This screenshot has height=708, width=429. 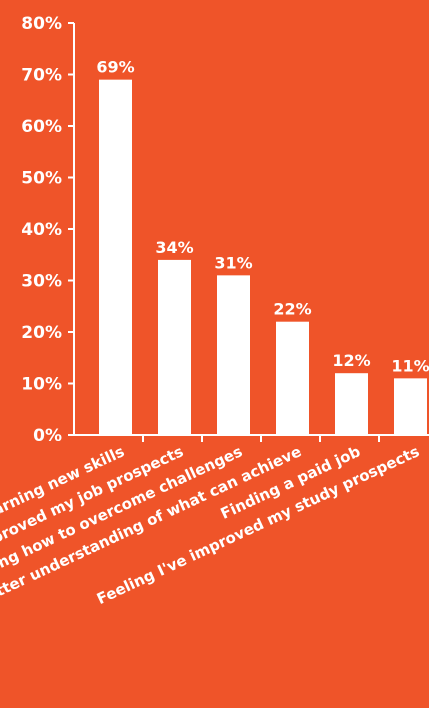 What do you see at coordinates (233, 262) in the screenshot?
I see `data-label: 31%` at bounding box center [233, 262].